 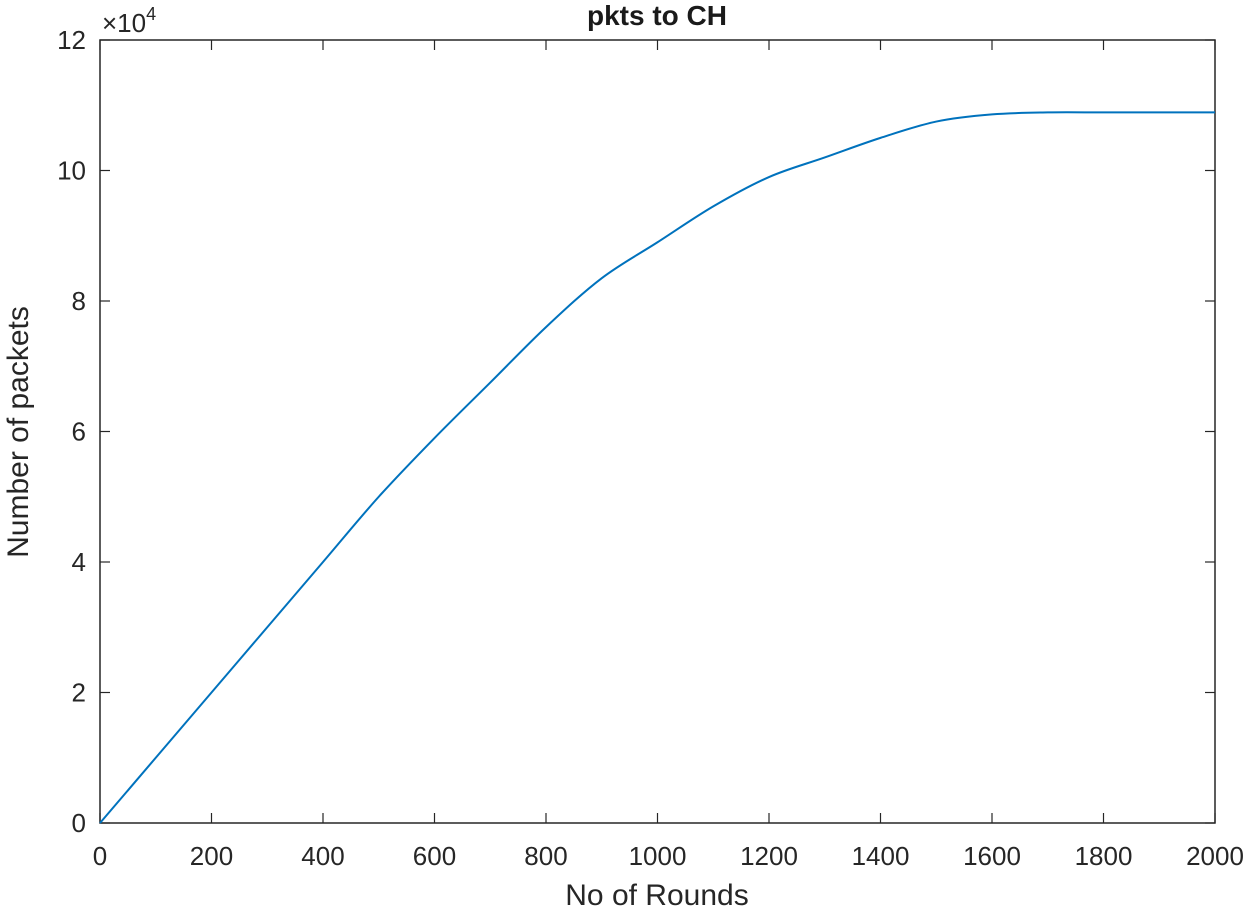 I want to click on x-tick-label: 1600, so click(x=992, y=856).